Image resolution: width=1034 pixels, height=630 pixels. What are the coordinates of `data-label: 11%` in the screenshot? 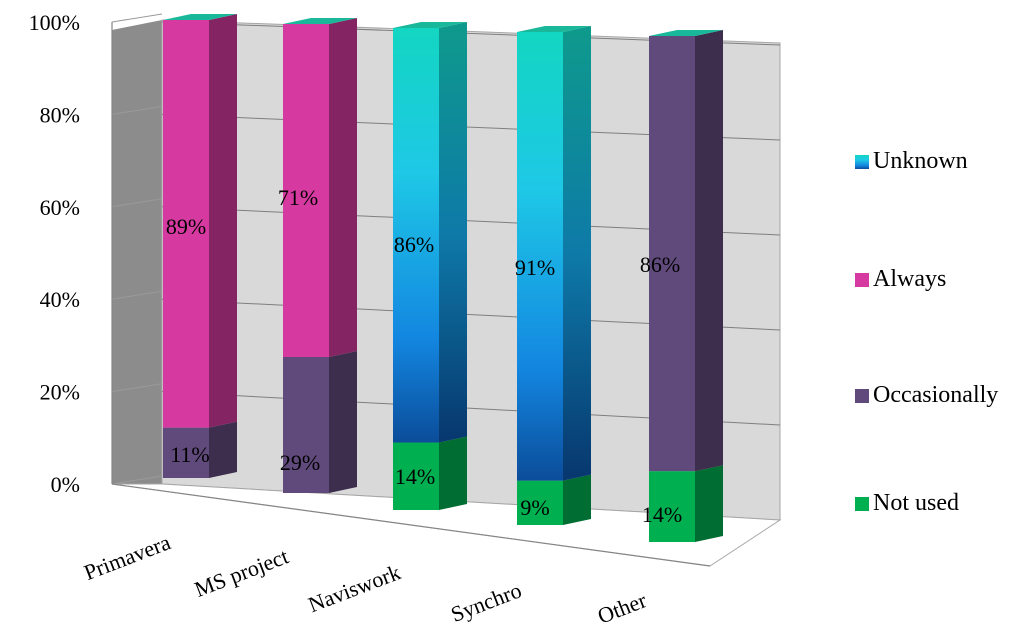 It's located at (190, 454).